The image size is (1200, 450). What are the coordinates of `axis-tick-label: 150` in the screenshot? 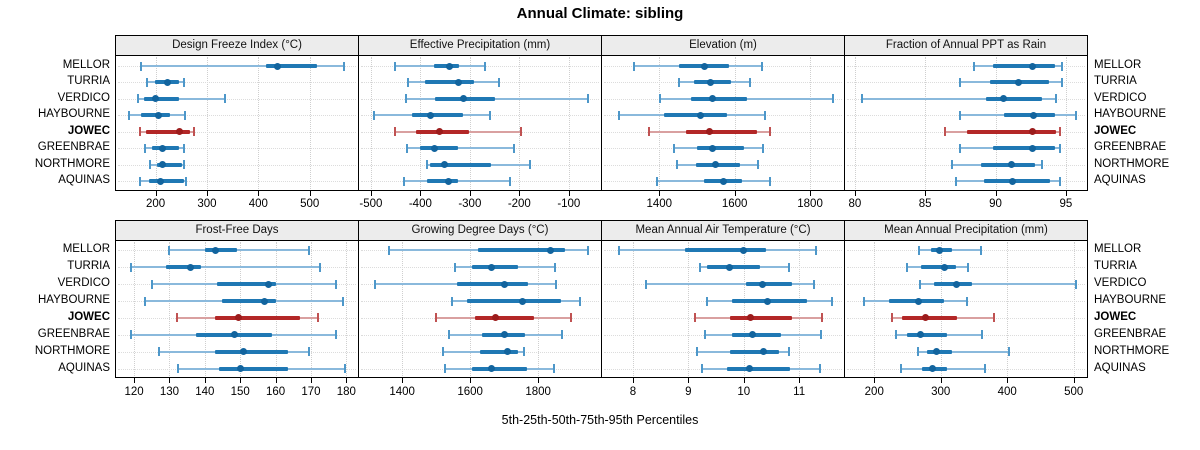 It's located at (240, 392).